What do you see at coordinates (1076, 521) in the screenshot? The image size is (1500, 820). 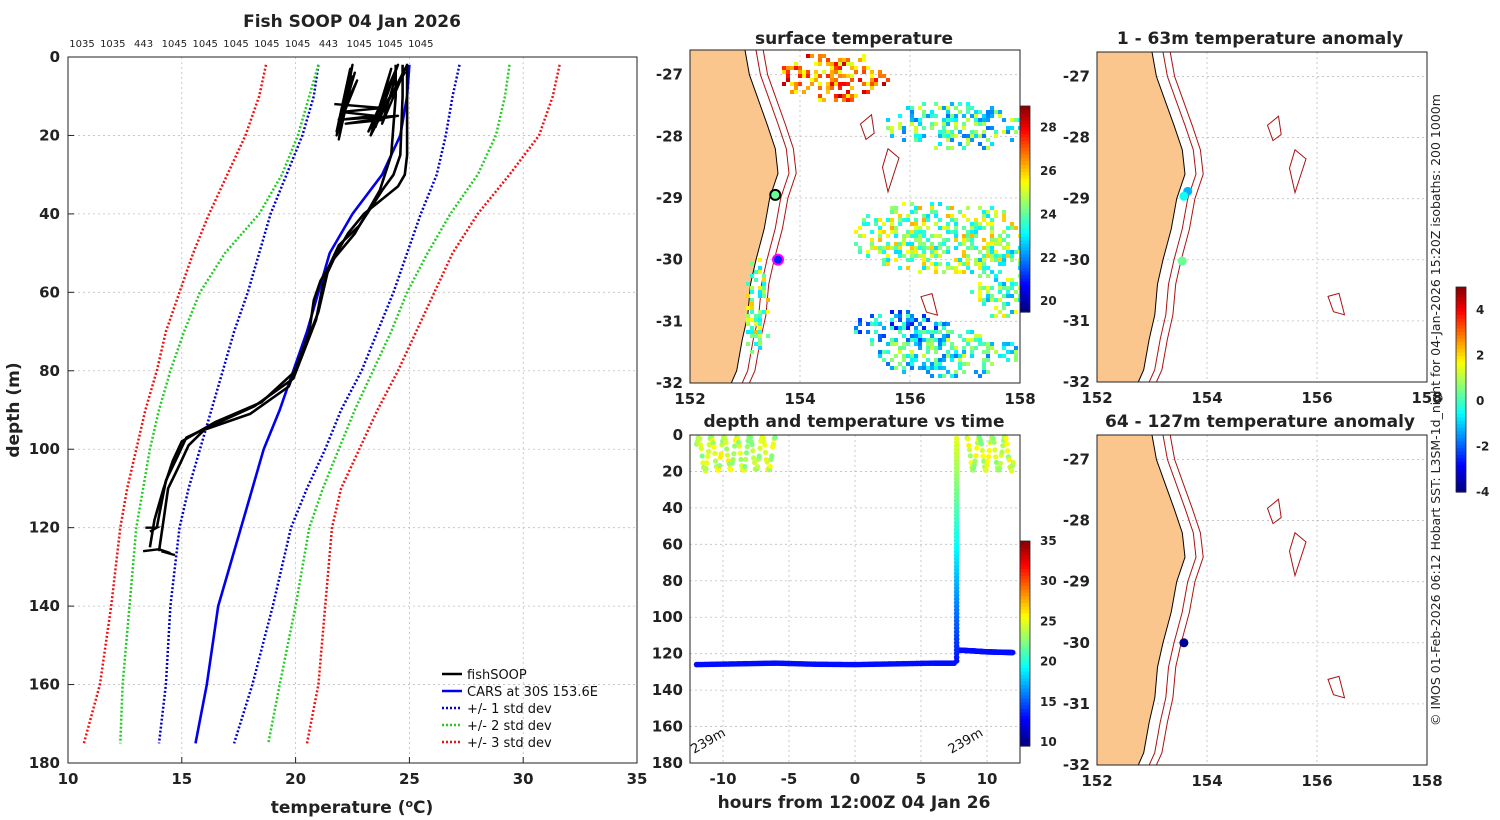 I see `map-ytick-label: -28` at bounding box center [1076, 521].